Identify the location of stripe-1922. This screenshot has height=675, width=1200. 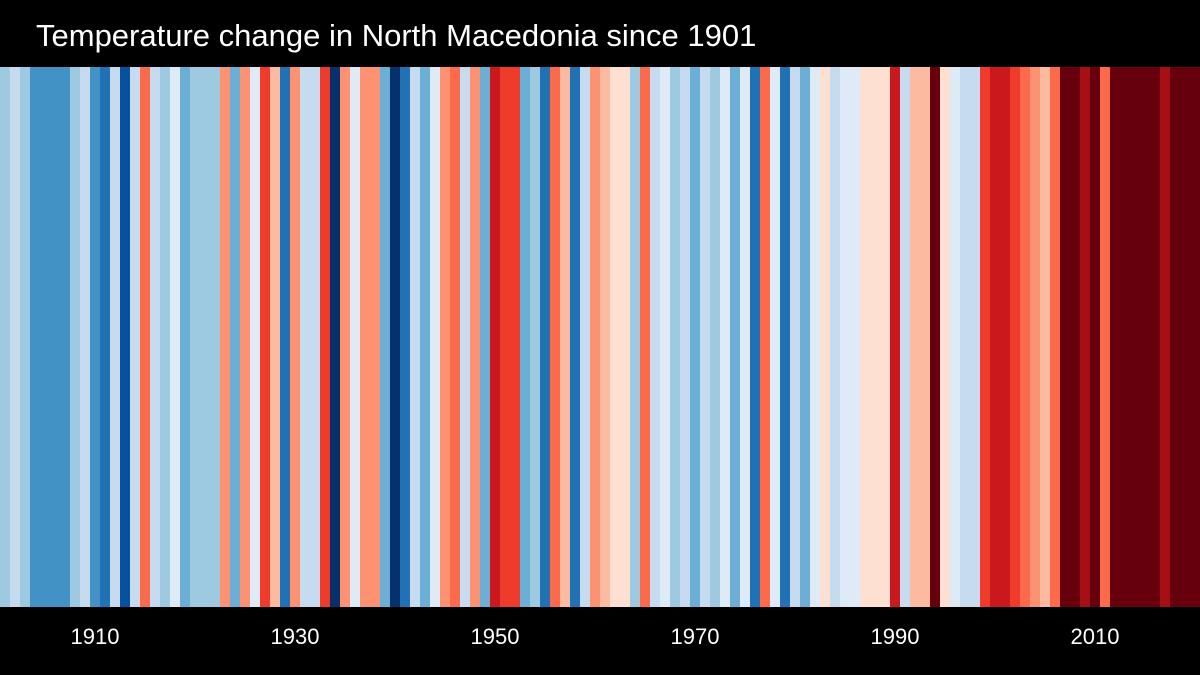
(215, 337).